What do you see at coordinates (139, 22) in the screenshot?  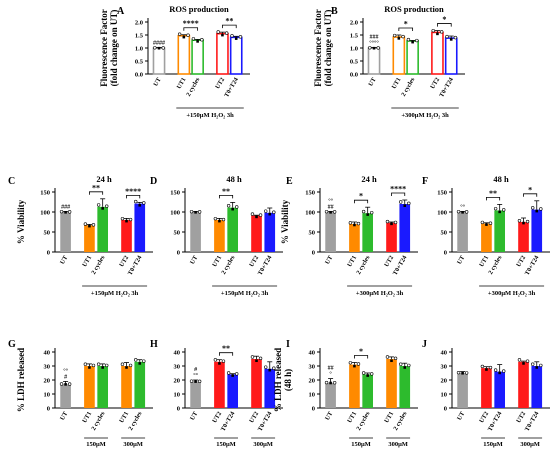 I see `y-tick-label: 2.0` at bounding box center [139, 22].